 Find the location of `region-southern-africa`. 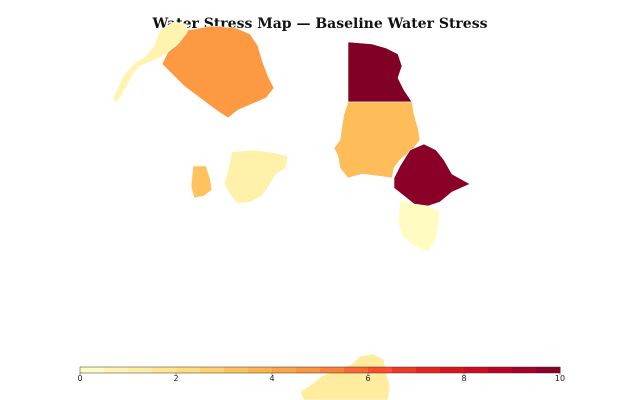

region-southern-africa is located at coordinates (345, 376).